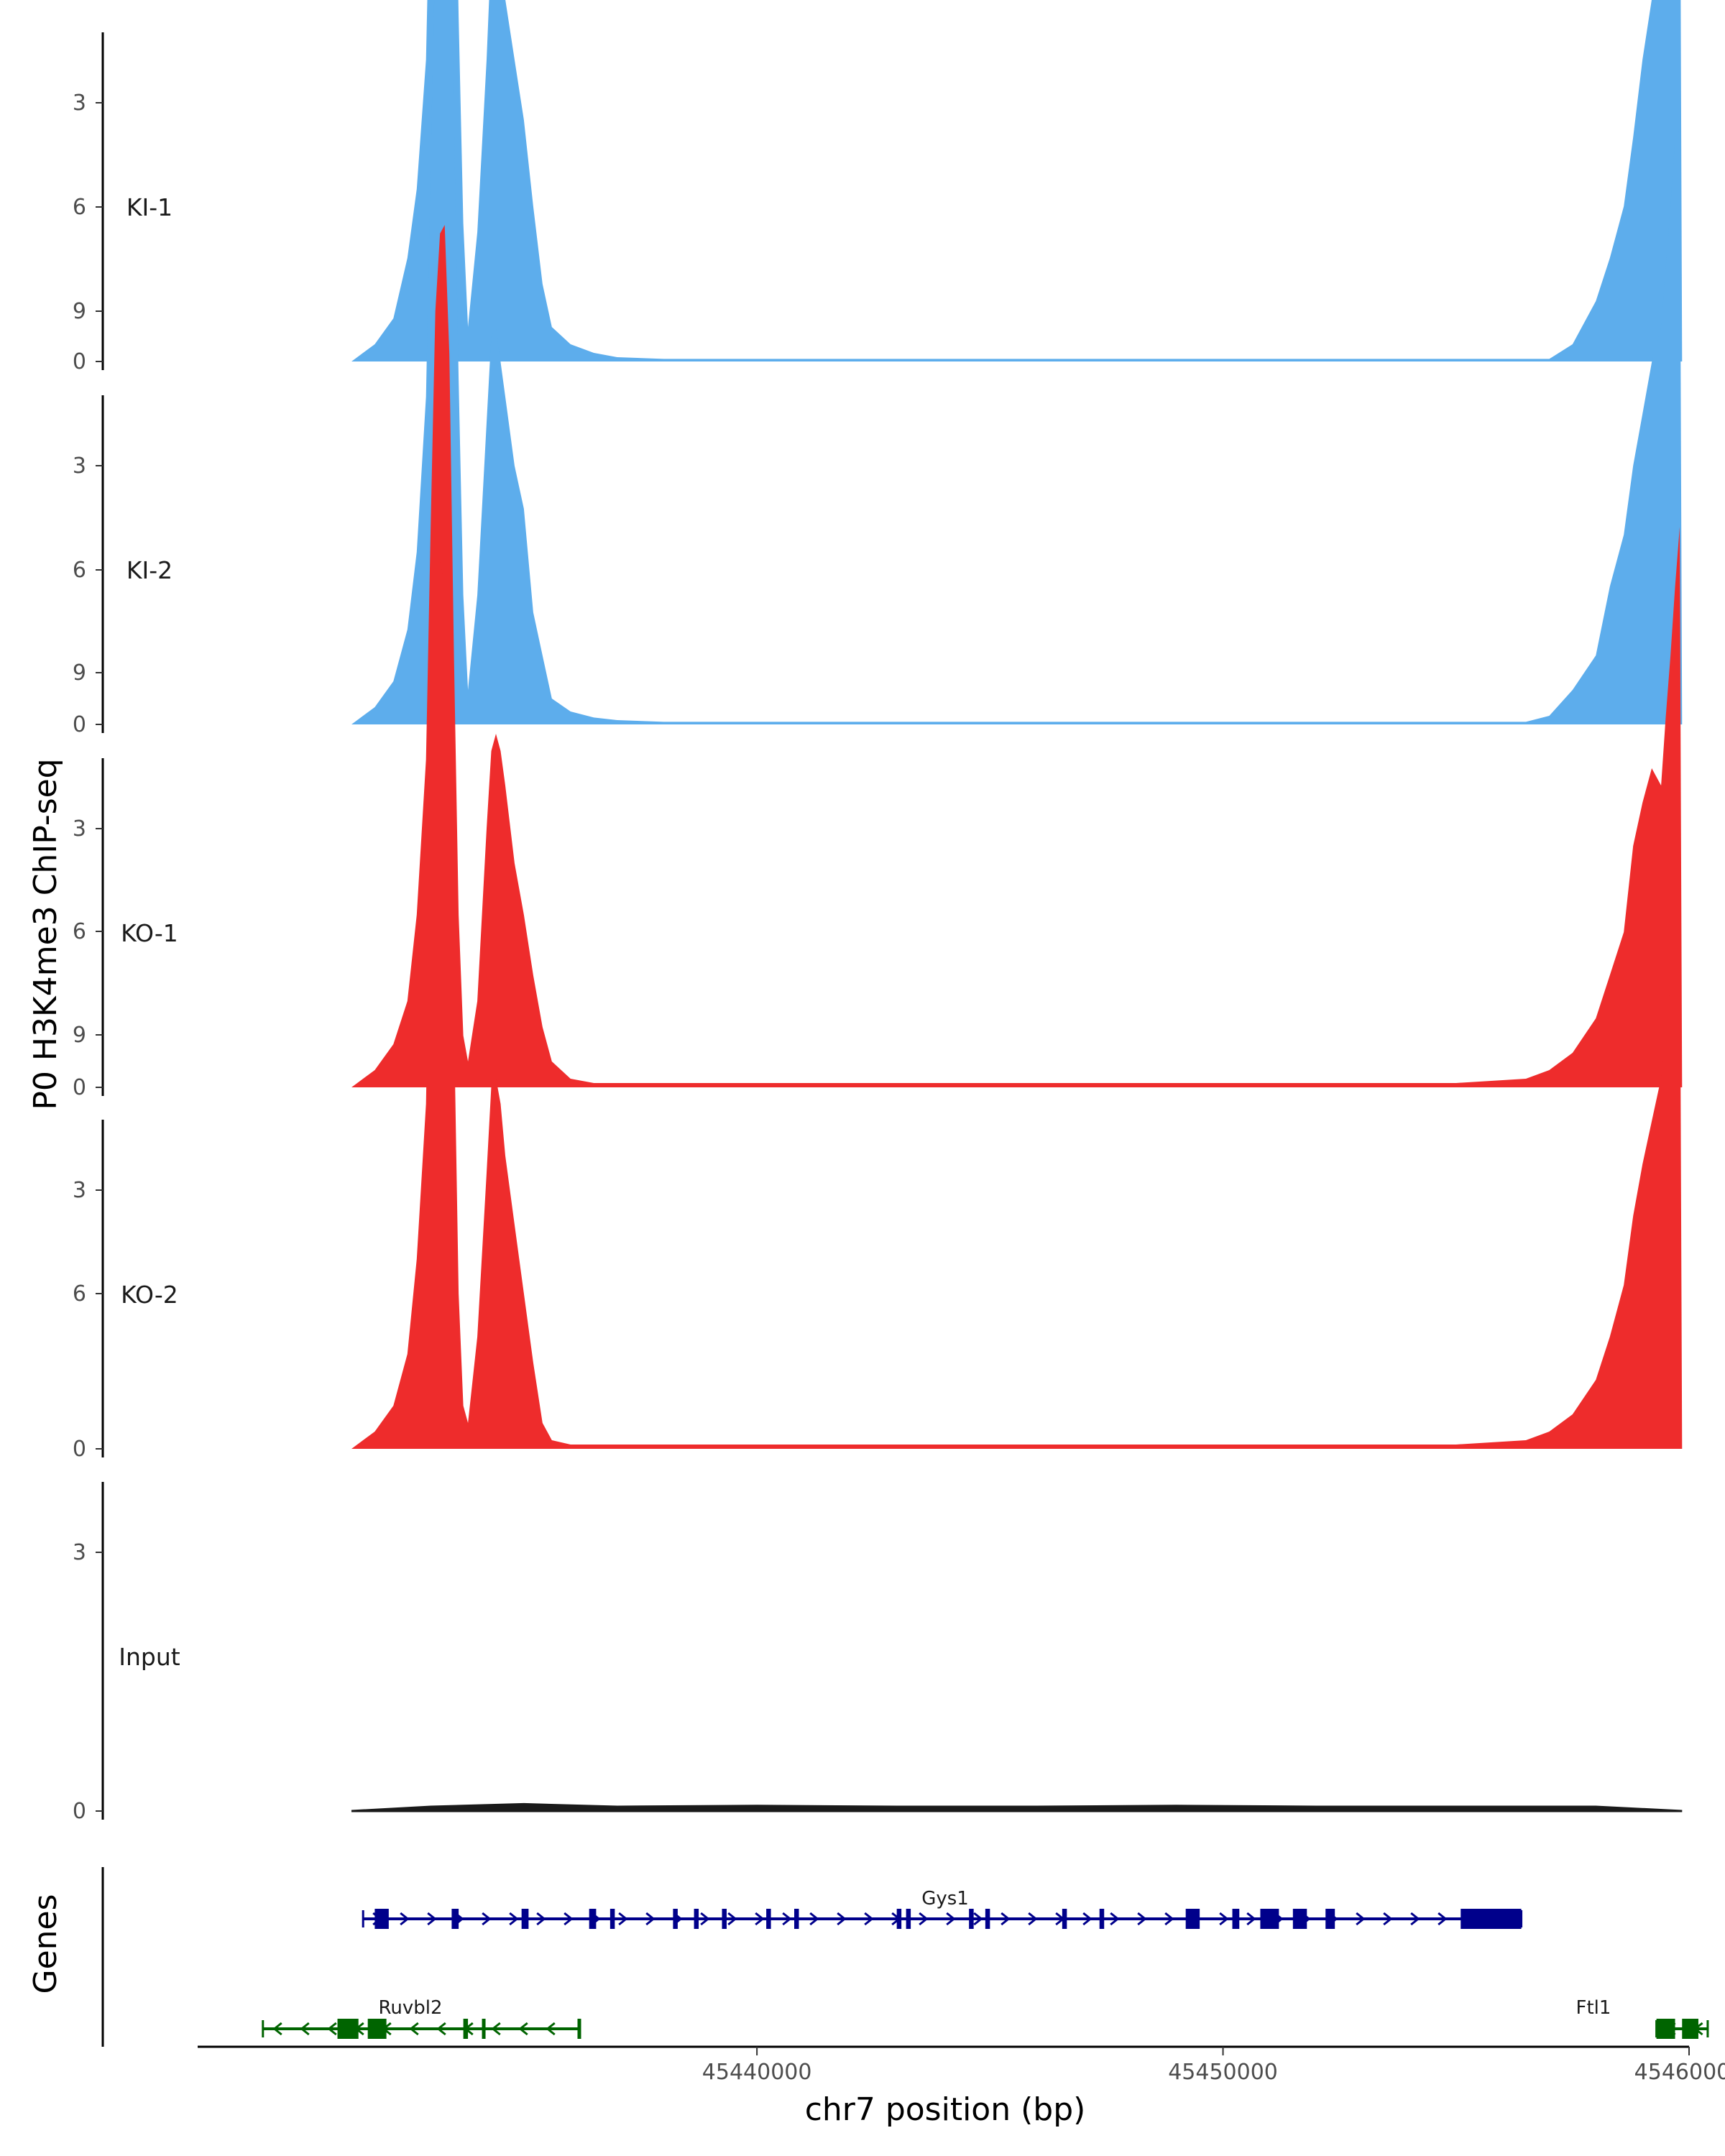 The height and width of the screenshot is (2156, 1725). I want to click on x-tick-label: 45450000, so click(1223, 2072).